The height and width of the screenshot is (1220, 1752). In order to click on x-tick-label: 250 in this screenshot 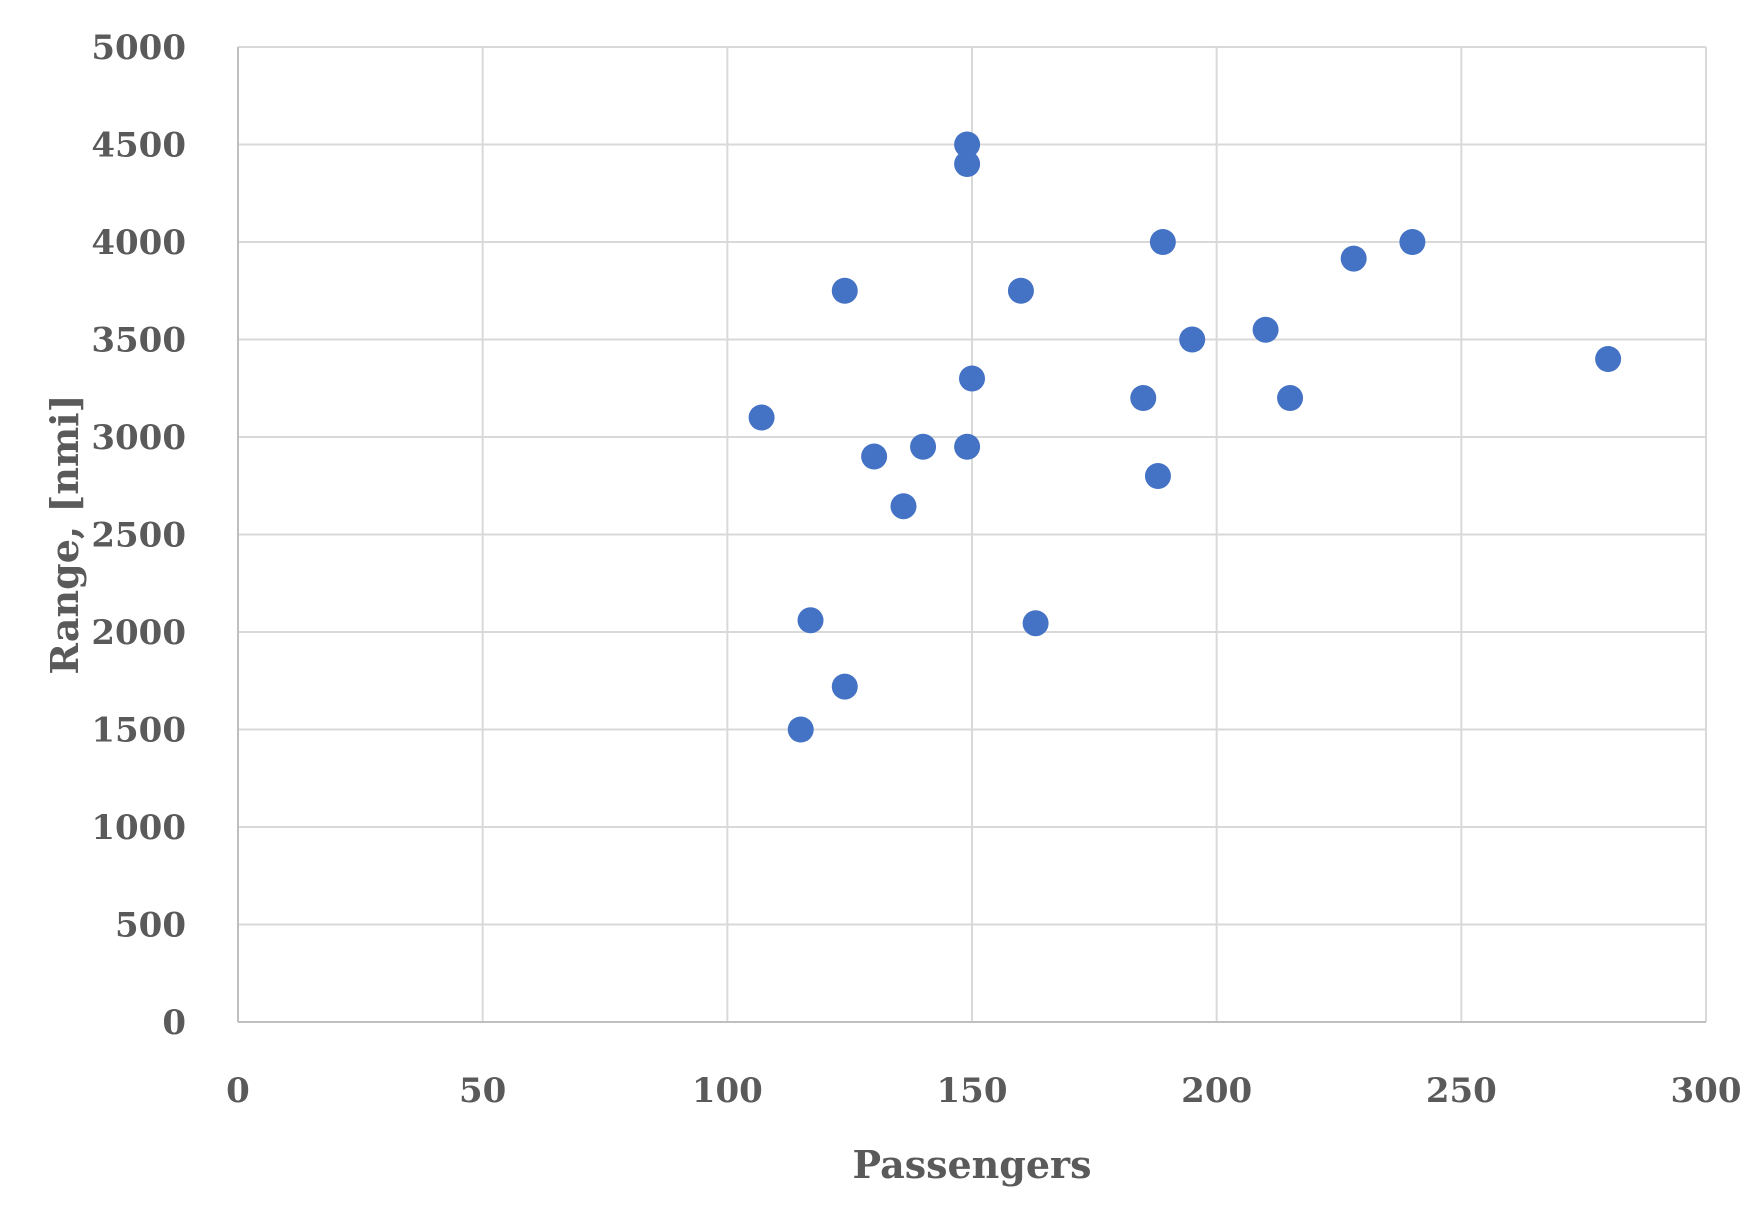, I will do `click(1461, 1091)`.